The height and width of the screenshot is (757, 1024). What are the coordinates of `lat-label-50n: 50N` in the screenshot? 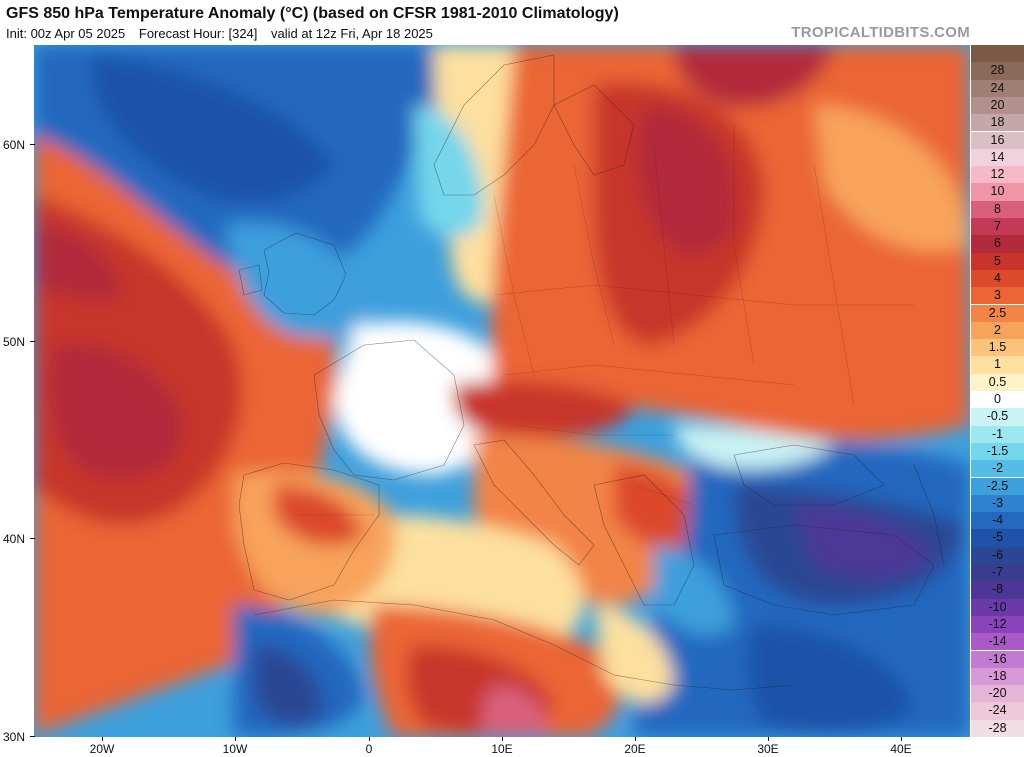 It's located at (14, 342).